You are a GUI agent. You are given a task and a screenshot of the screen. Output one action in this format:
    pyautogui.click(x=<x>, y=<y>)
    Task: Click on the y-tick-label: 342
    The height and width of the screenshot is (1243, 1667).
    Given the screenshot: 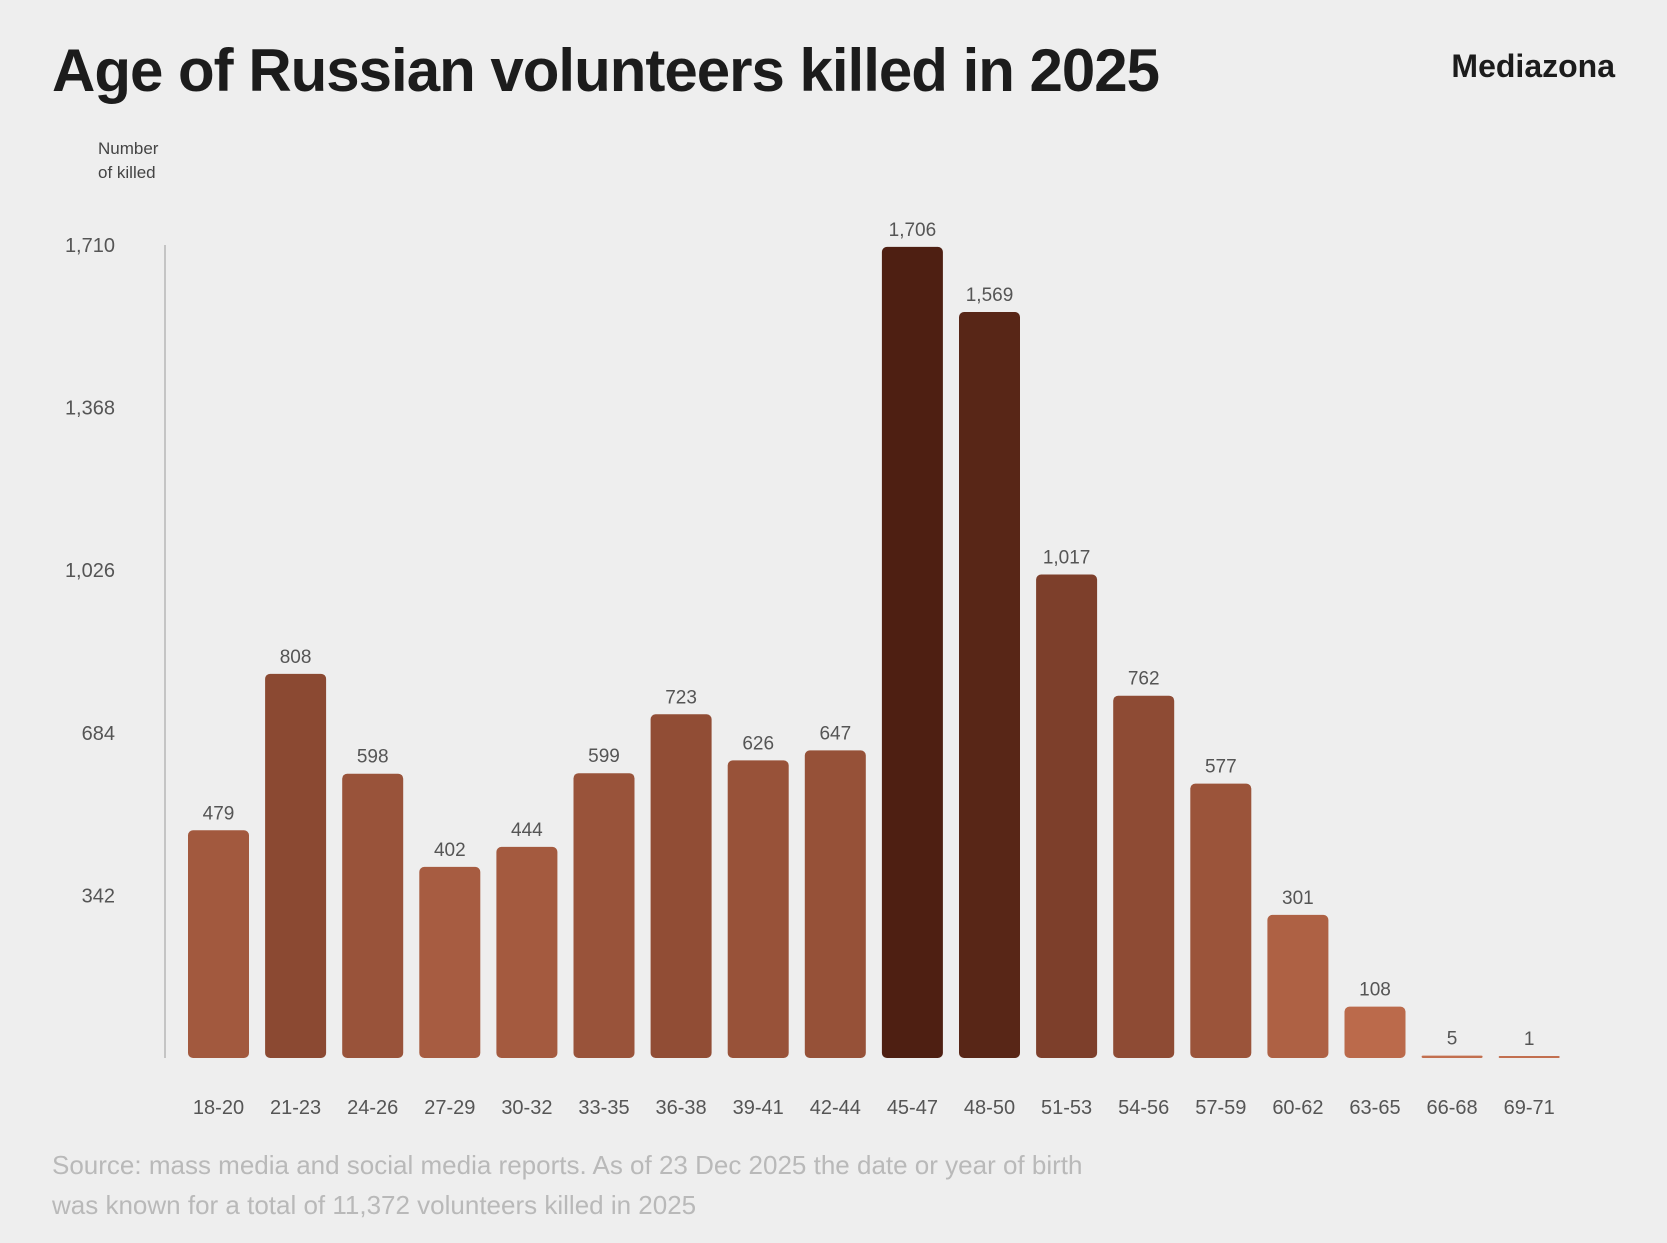 What is the action you would take?
    pyautogui.click(x=98, y=896)
    